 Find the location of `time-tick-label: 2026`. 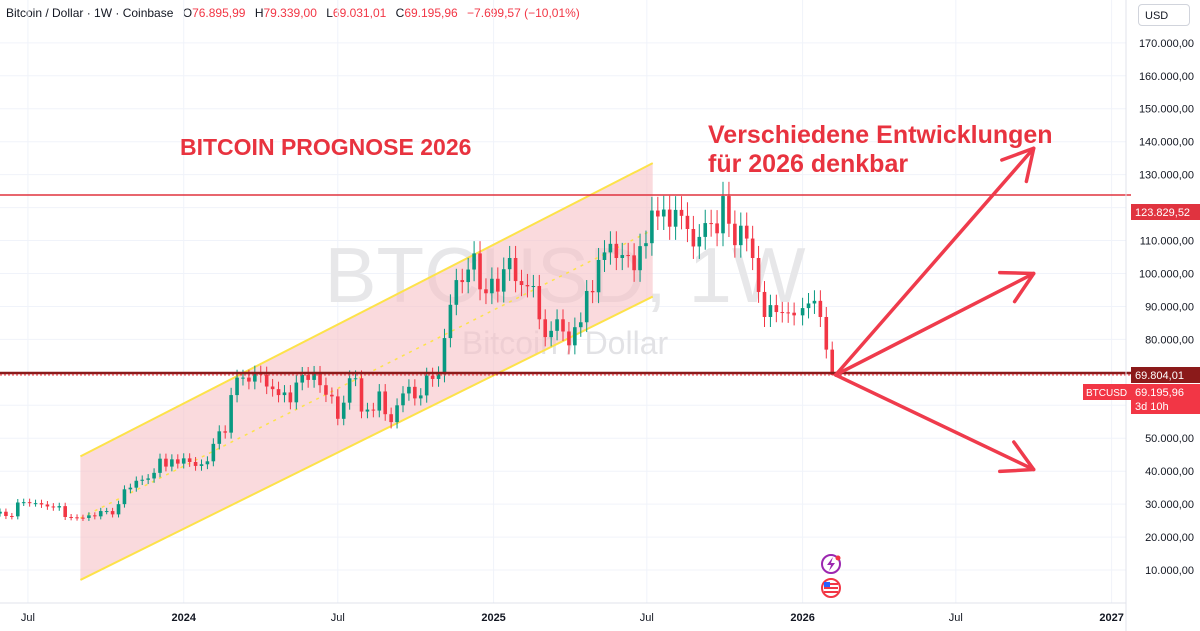

time-tick-label: 2026 is located at coordinates (802, 618).